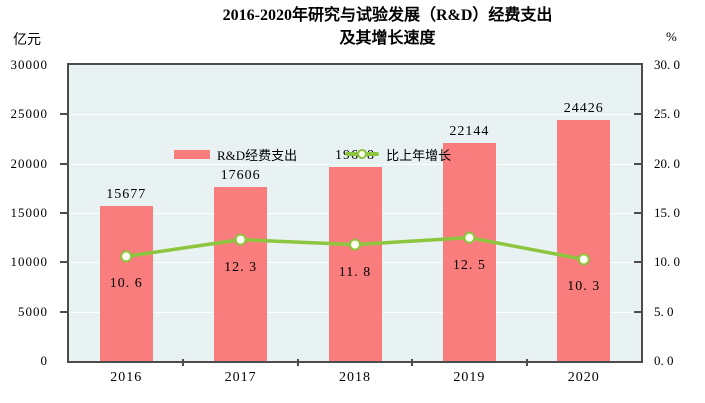 The image size is (705, 403). I want to click on line-series, so click(355, 248).